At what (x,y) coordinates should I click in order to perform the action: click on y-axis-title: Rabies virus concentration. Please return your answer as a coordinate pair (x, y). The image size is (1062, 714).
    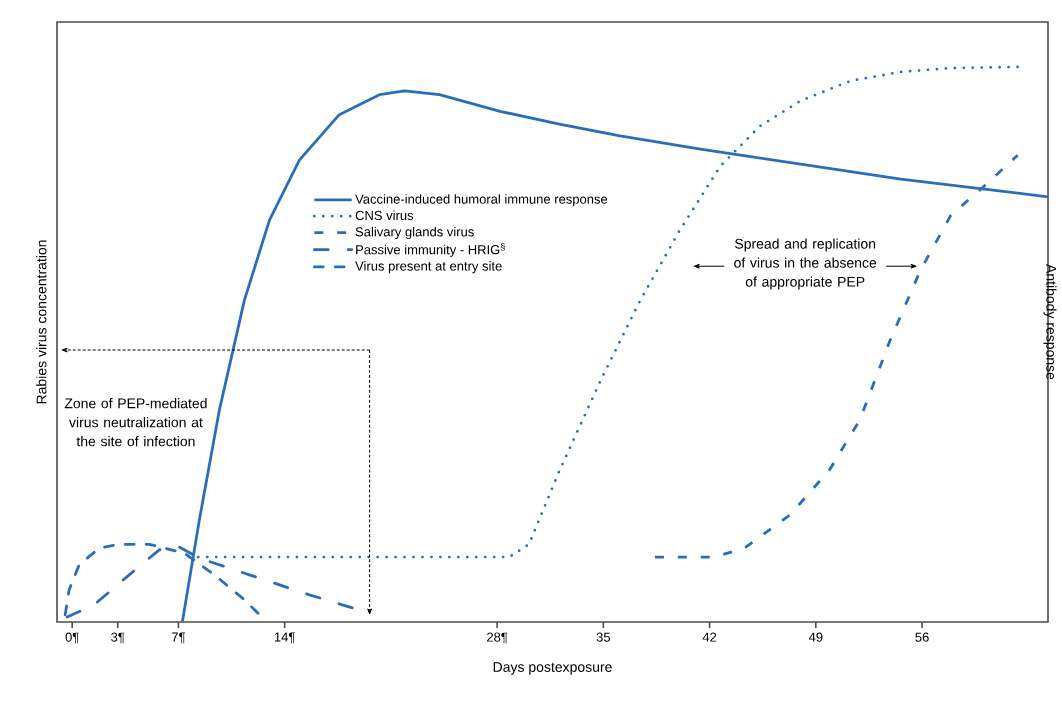
    Looking at the image, I should click on (41, 322).